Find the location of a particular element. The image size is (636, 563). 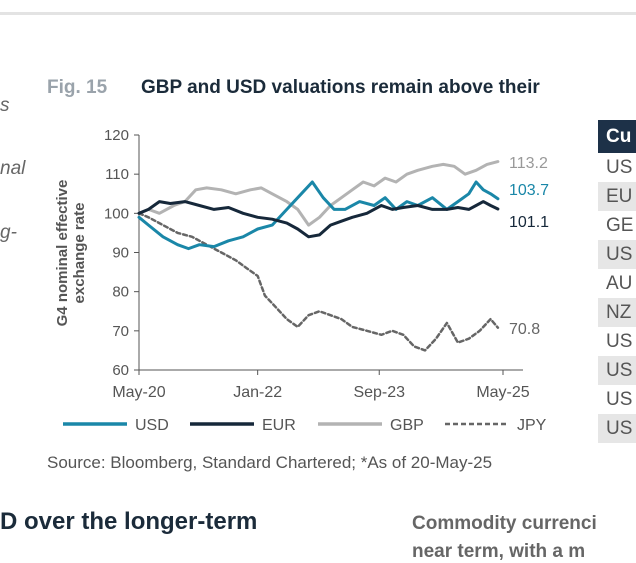

y-tick-label: 120 is located at coordinates (116, 135).